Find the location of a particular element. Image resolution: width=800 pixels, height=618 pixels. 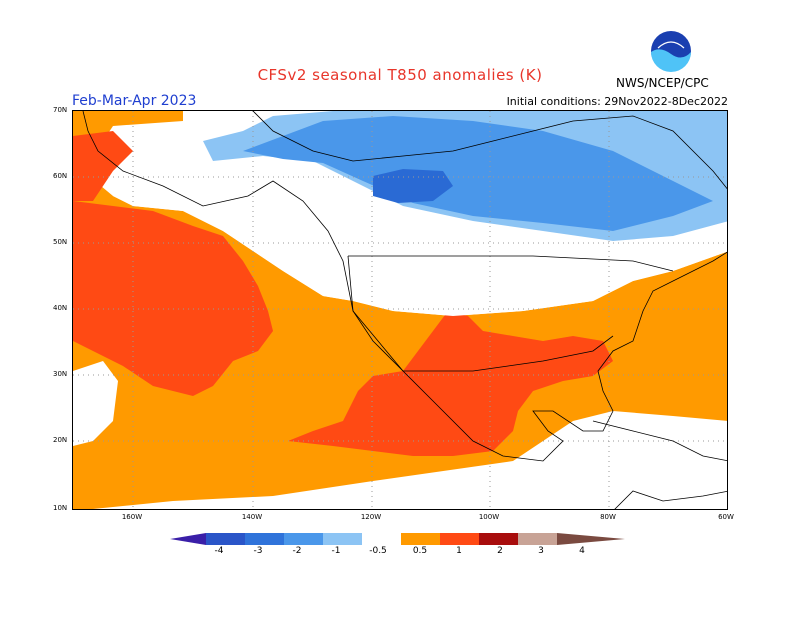

strong-warm-us-mexico is located at coordinates (450, 383).